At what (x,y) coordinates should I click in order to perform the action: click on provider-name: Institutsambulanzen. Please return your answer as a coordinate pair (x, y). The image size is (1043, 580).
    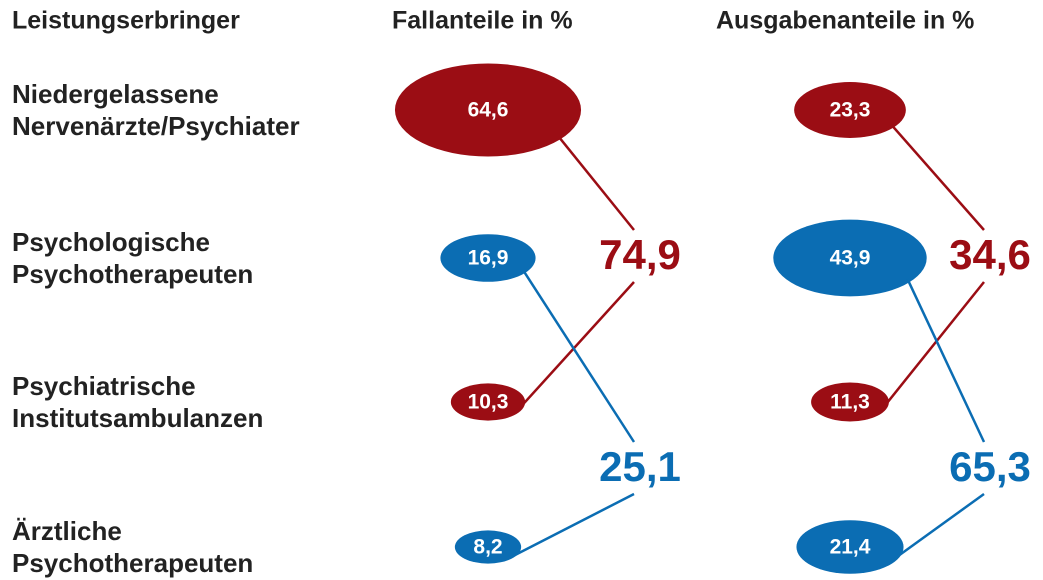
    Looking at the image, I should click on (137, 418).